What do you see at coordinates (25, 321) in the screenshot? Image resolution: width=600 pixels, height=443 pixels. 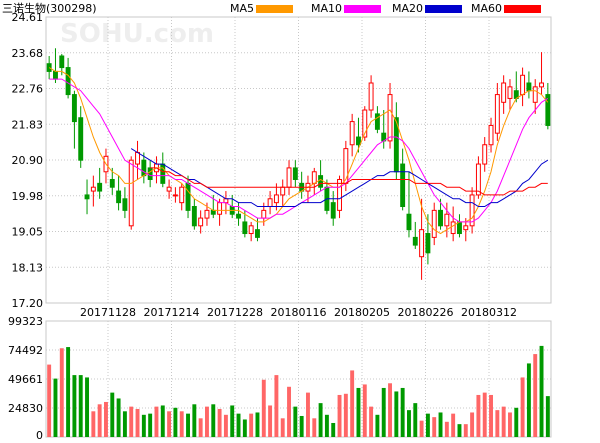 I see `volume-y-tick: 99323` at bounding box center [25, 321].